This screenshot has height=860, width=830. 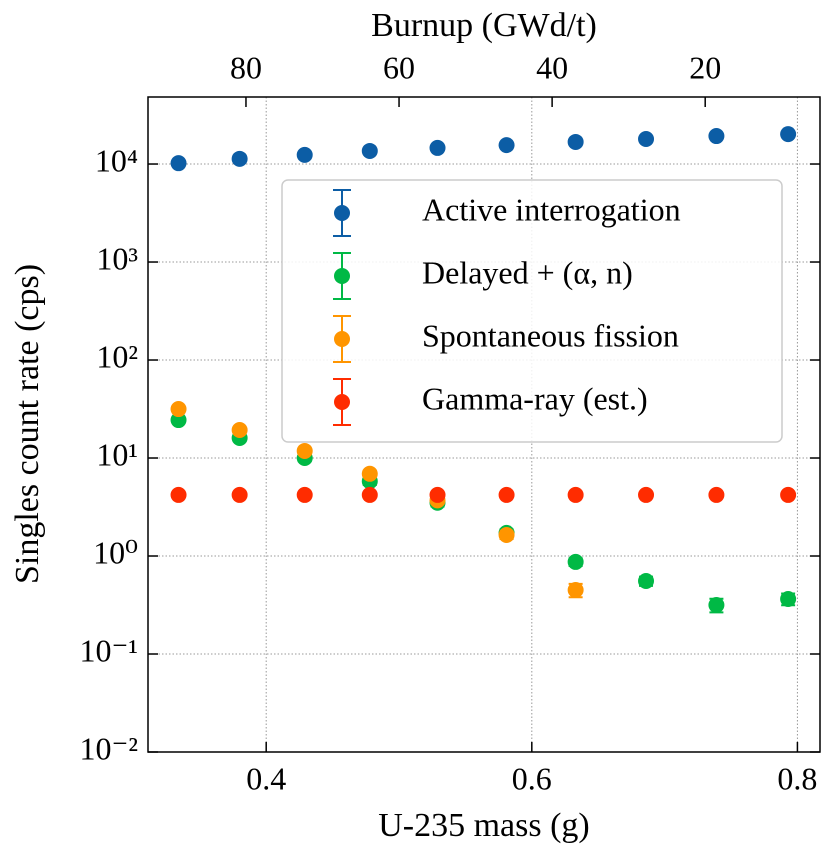 What do you see at coordinates (484, 825) in the screenshot?
I see `x-axis-label: U-235 mass (g)` at bounding box center [484, 825].